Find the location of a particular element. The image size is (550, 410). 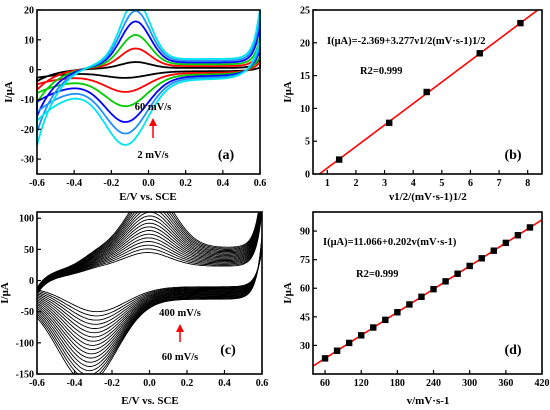

panel-d-equation: I(μA)=11.066+0.202v(mV·s-1) is located at coordinates (390, 242).